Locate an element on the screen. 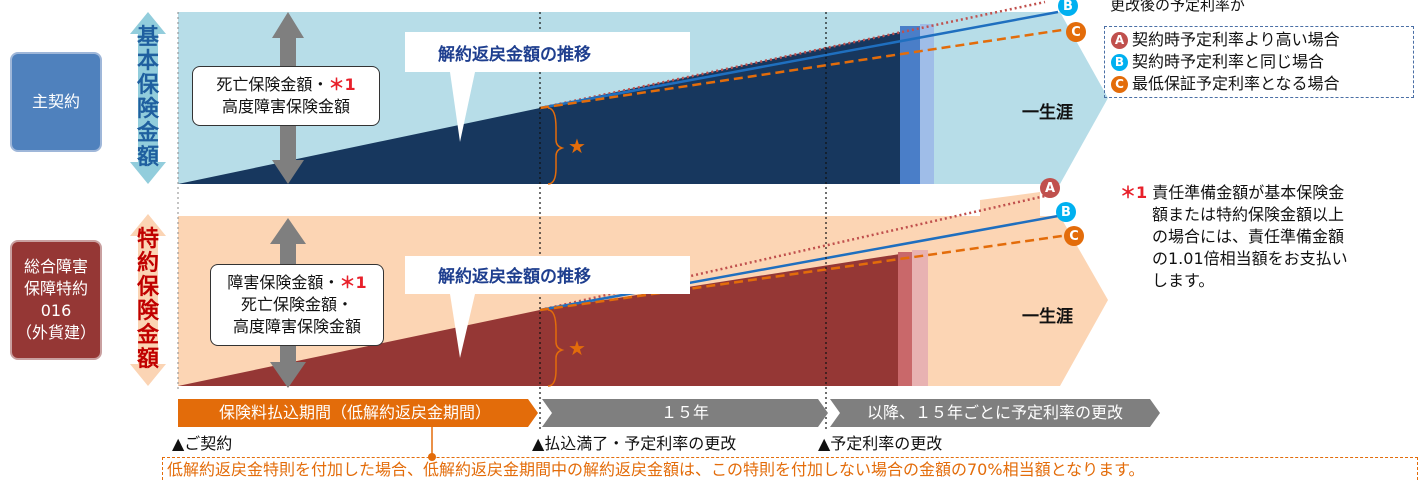 This screenshot has width=1418, height=480. legend-item-c: C 最低保証予定利率となる場合 is located at coordinates (1259, 84).